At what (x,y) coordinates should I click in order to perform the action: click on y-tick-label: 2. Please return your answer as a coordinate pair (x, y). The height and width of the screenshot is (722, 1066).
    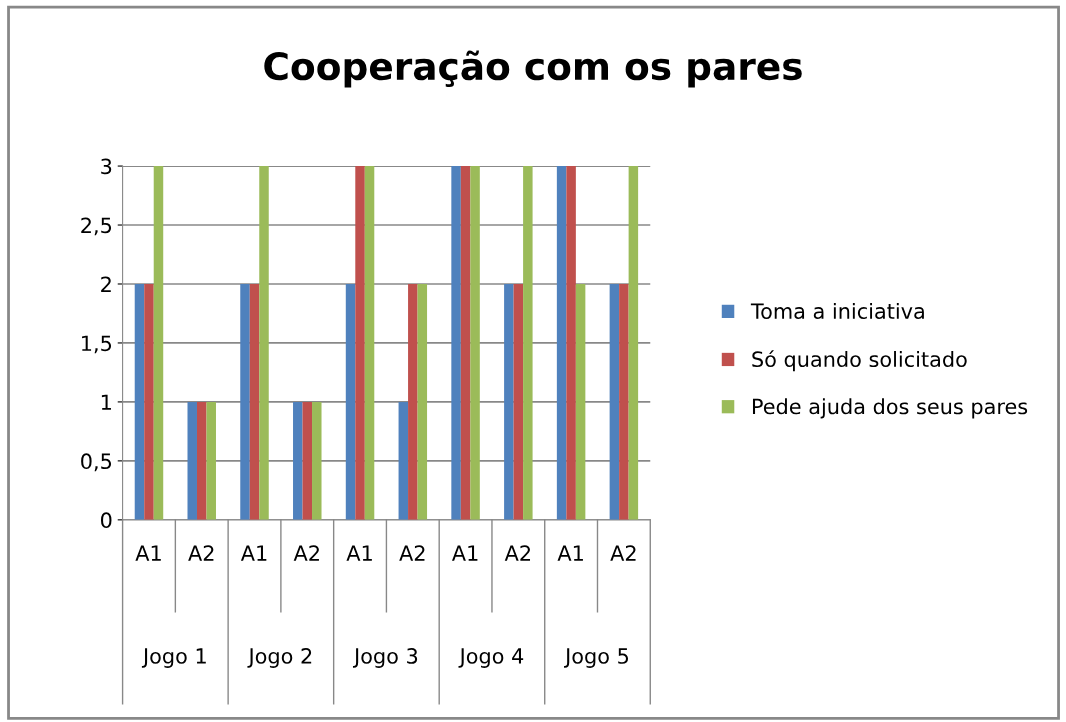
    Looking at the image, I should click on (106, 284).